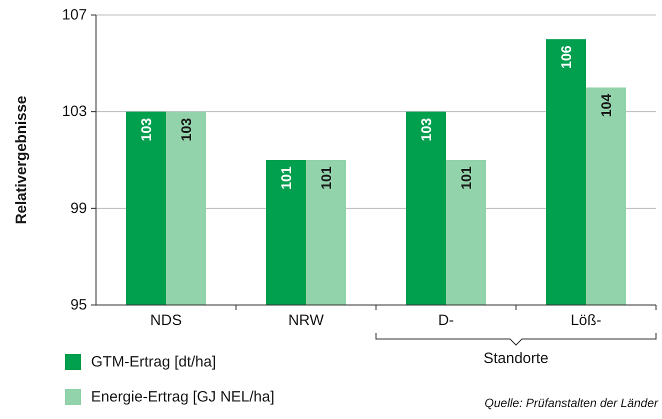 The image size is (662, 419). I want to click on y-tick-label: 107, so click(74, 15).